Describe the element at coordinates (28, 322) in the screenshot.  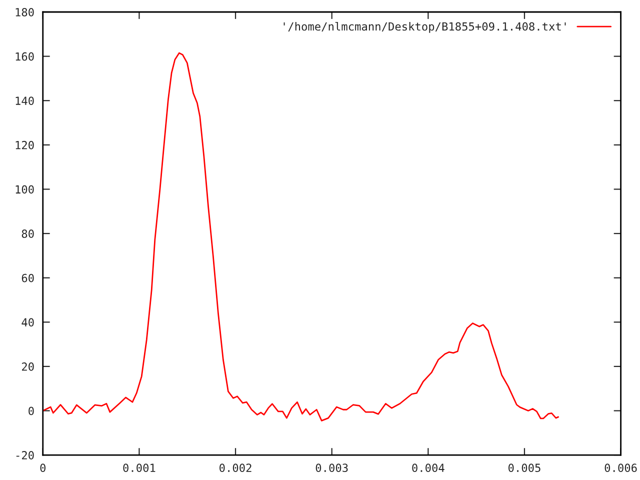
I see `y-tick-label: 40` at that location.